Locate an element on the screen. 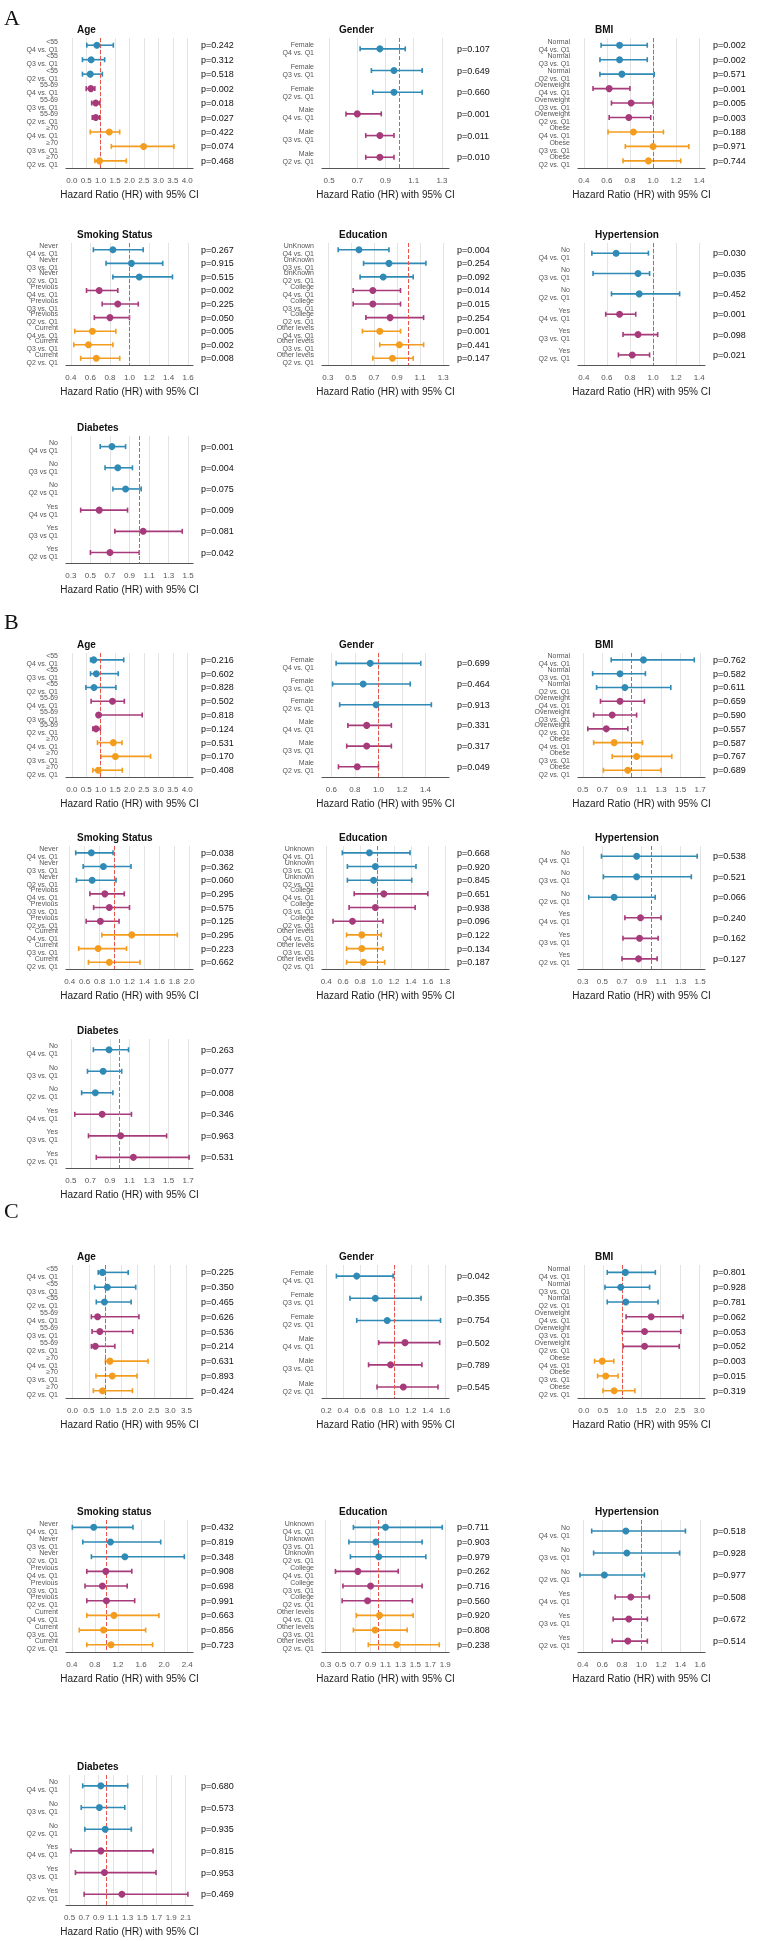 The width and height of the screenshot is (767, 1941). text: p=0.005 is located at coordinates (217, 331).